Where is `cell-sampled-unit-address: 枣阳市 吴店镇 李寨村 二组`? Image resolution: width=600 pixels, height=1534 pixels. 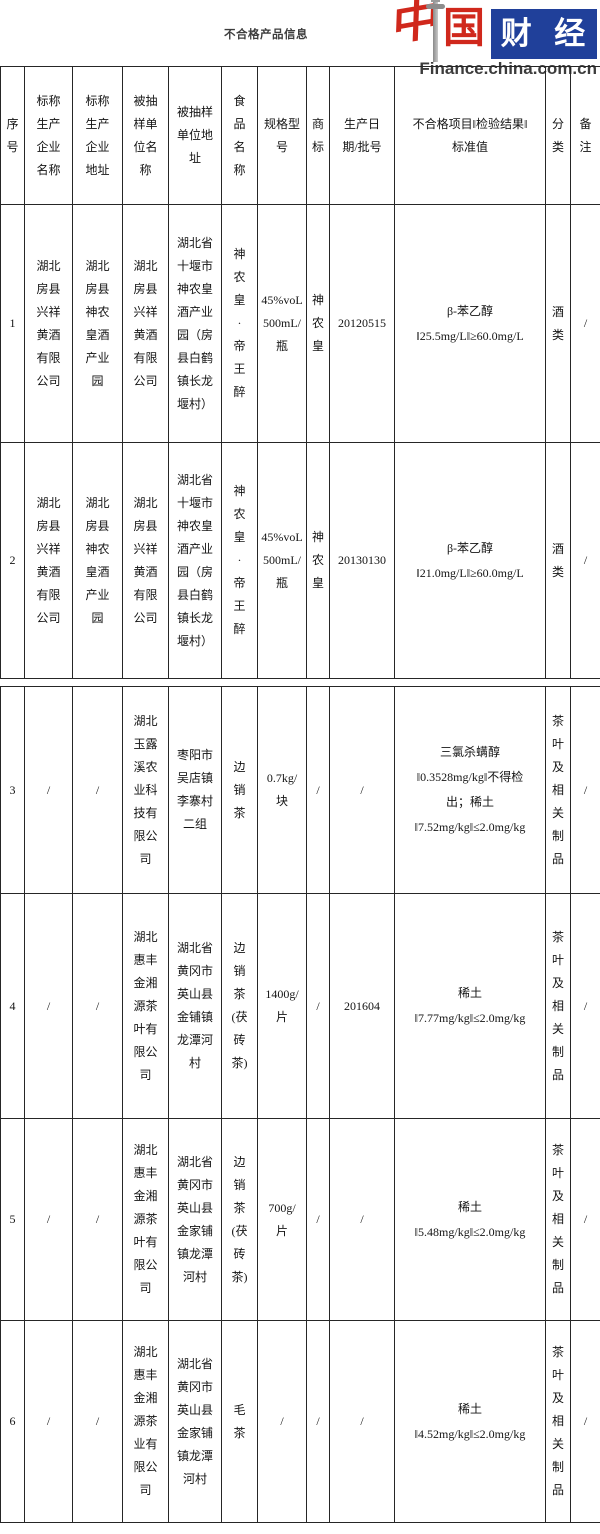 cell-sampled-unit-address: 枣阳市 吴店镇 李寨村 二组 is located at coordinates (195, 790).